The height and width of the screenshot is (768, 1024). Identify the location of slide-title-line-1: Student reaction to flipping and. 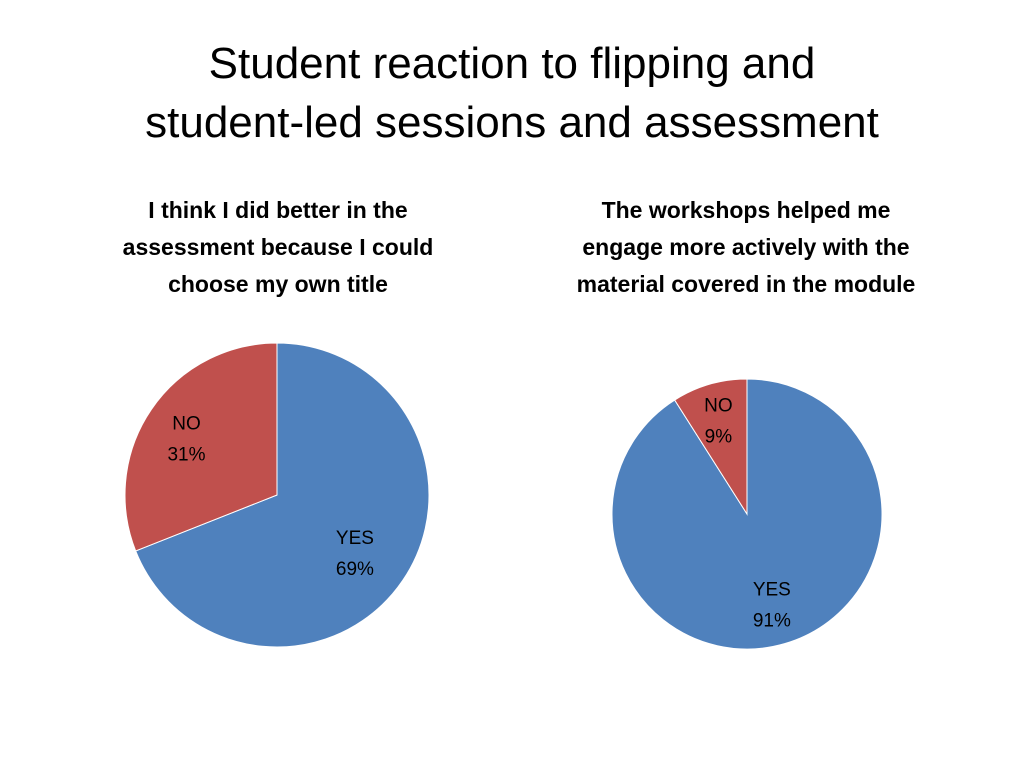
(512, 63).